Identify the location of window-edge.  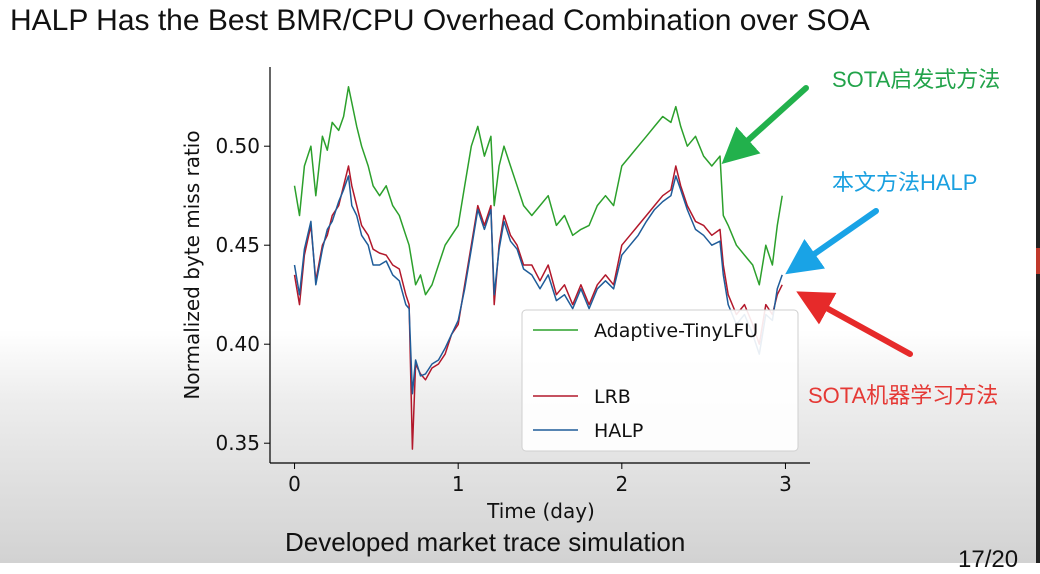
(1038, 281).